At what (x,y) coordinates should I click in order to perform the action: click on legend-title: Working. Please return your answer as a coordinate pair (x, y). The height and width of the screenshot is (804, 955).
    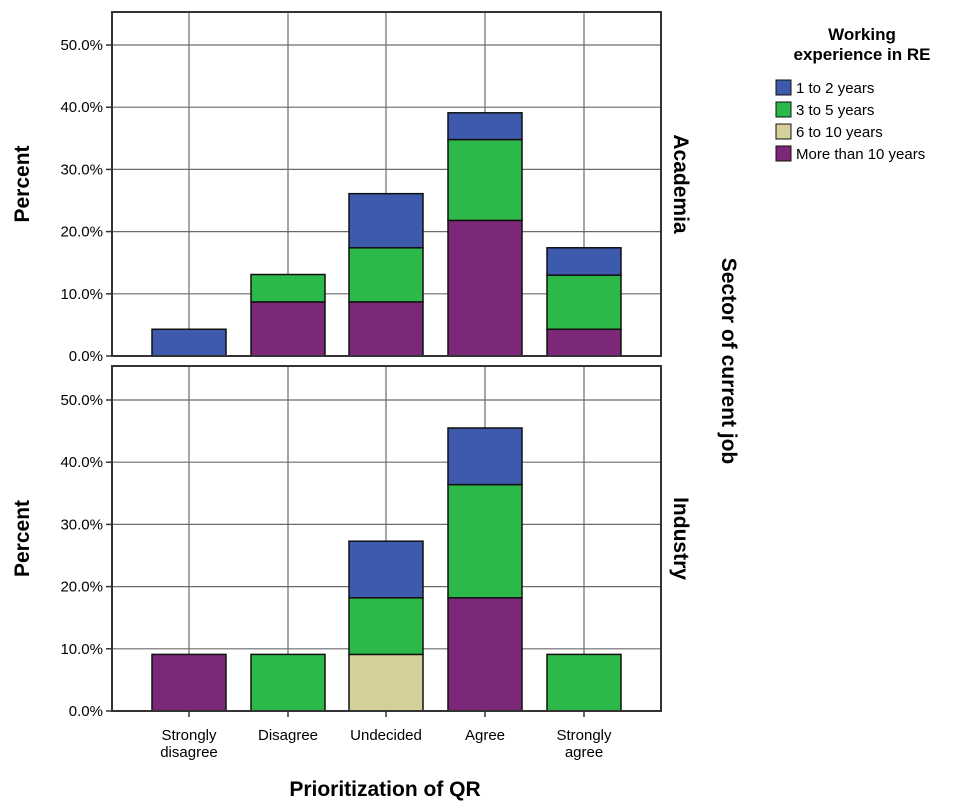
    Looking at the image, I should click on (862, 34).